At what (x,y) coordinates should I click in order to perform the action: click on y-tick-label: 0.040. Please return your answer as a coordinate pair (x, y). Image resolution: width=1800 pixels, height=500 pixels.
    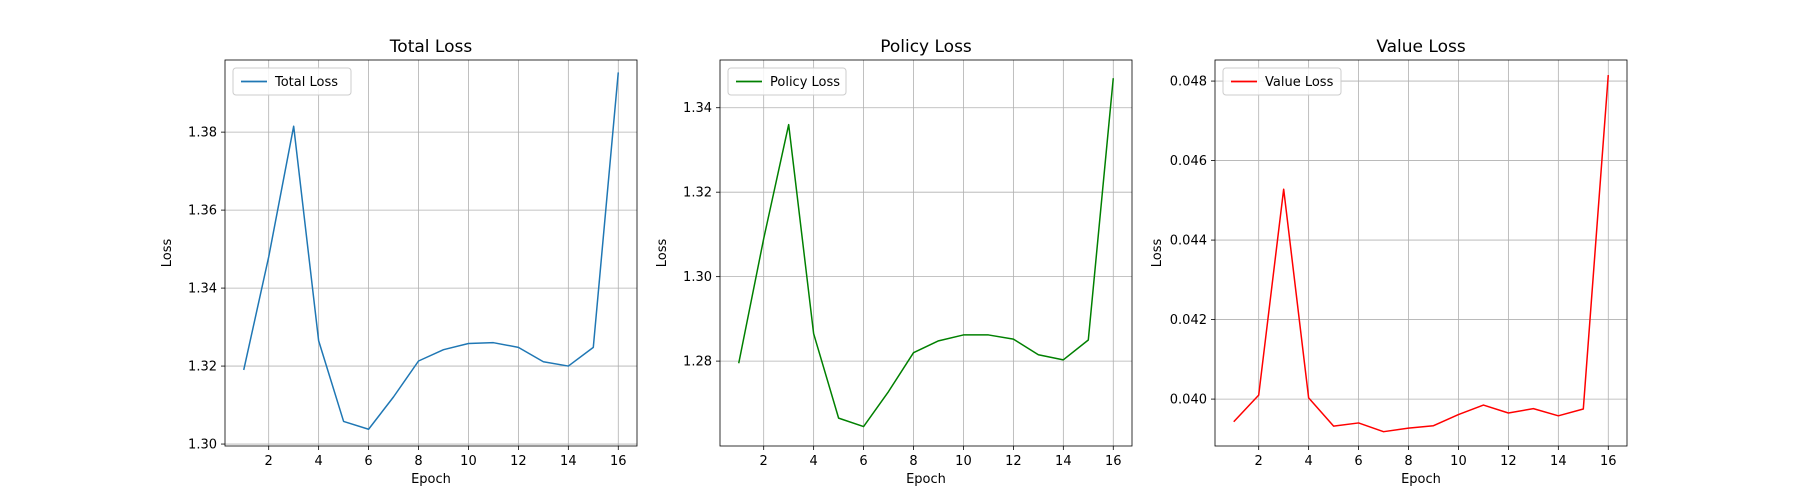
    Looking at the image, I should click on (1188, 400).